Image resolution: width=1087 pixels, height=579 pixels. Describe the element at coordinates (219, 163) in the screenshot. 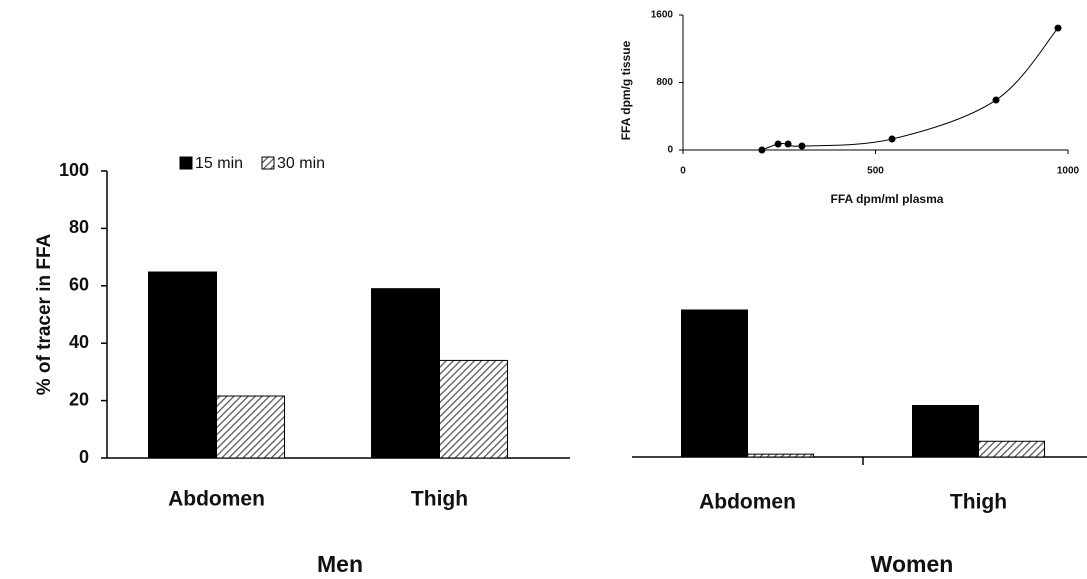

I see `legend-label: 15 min` at that location.